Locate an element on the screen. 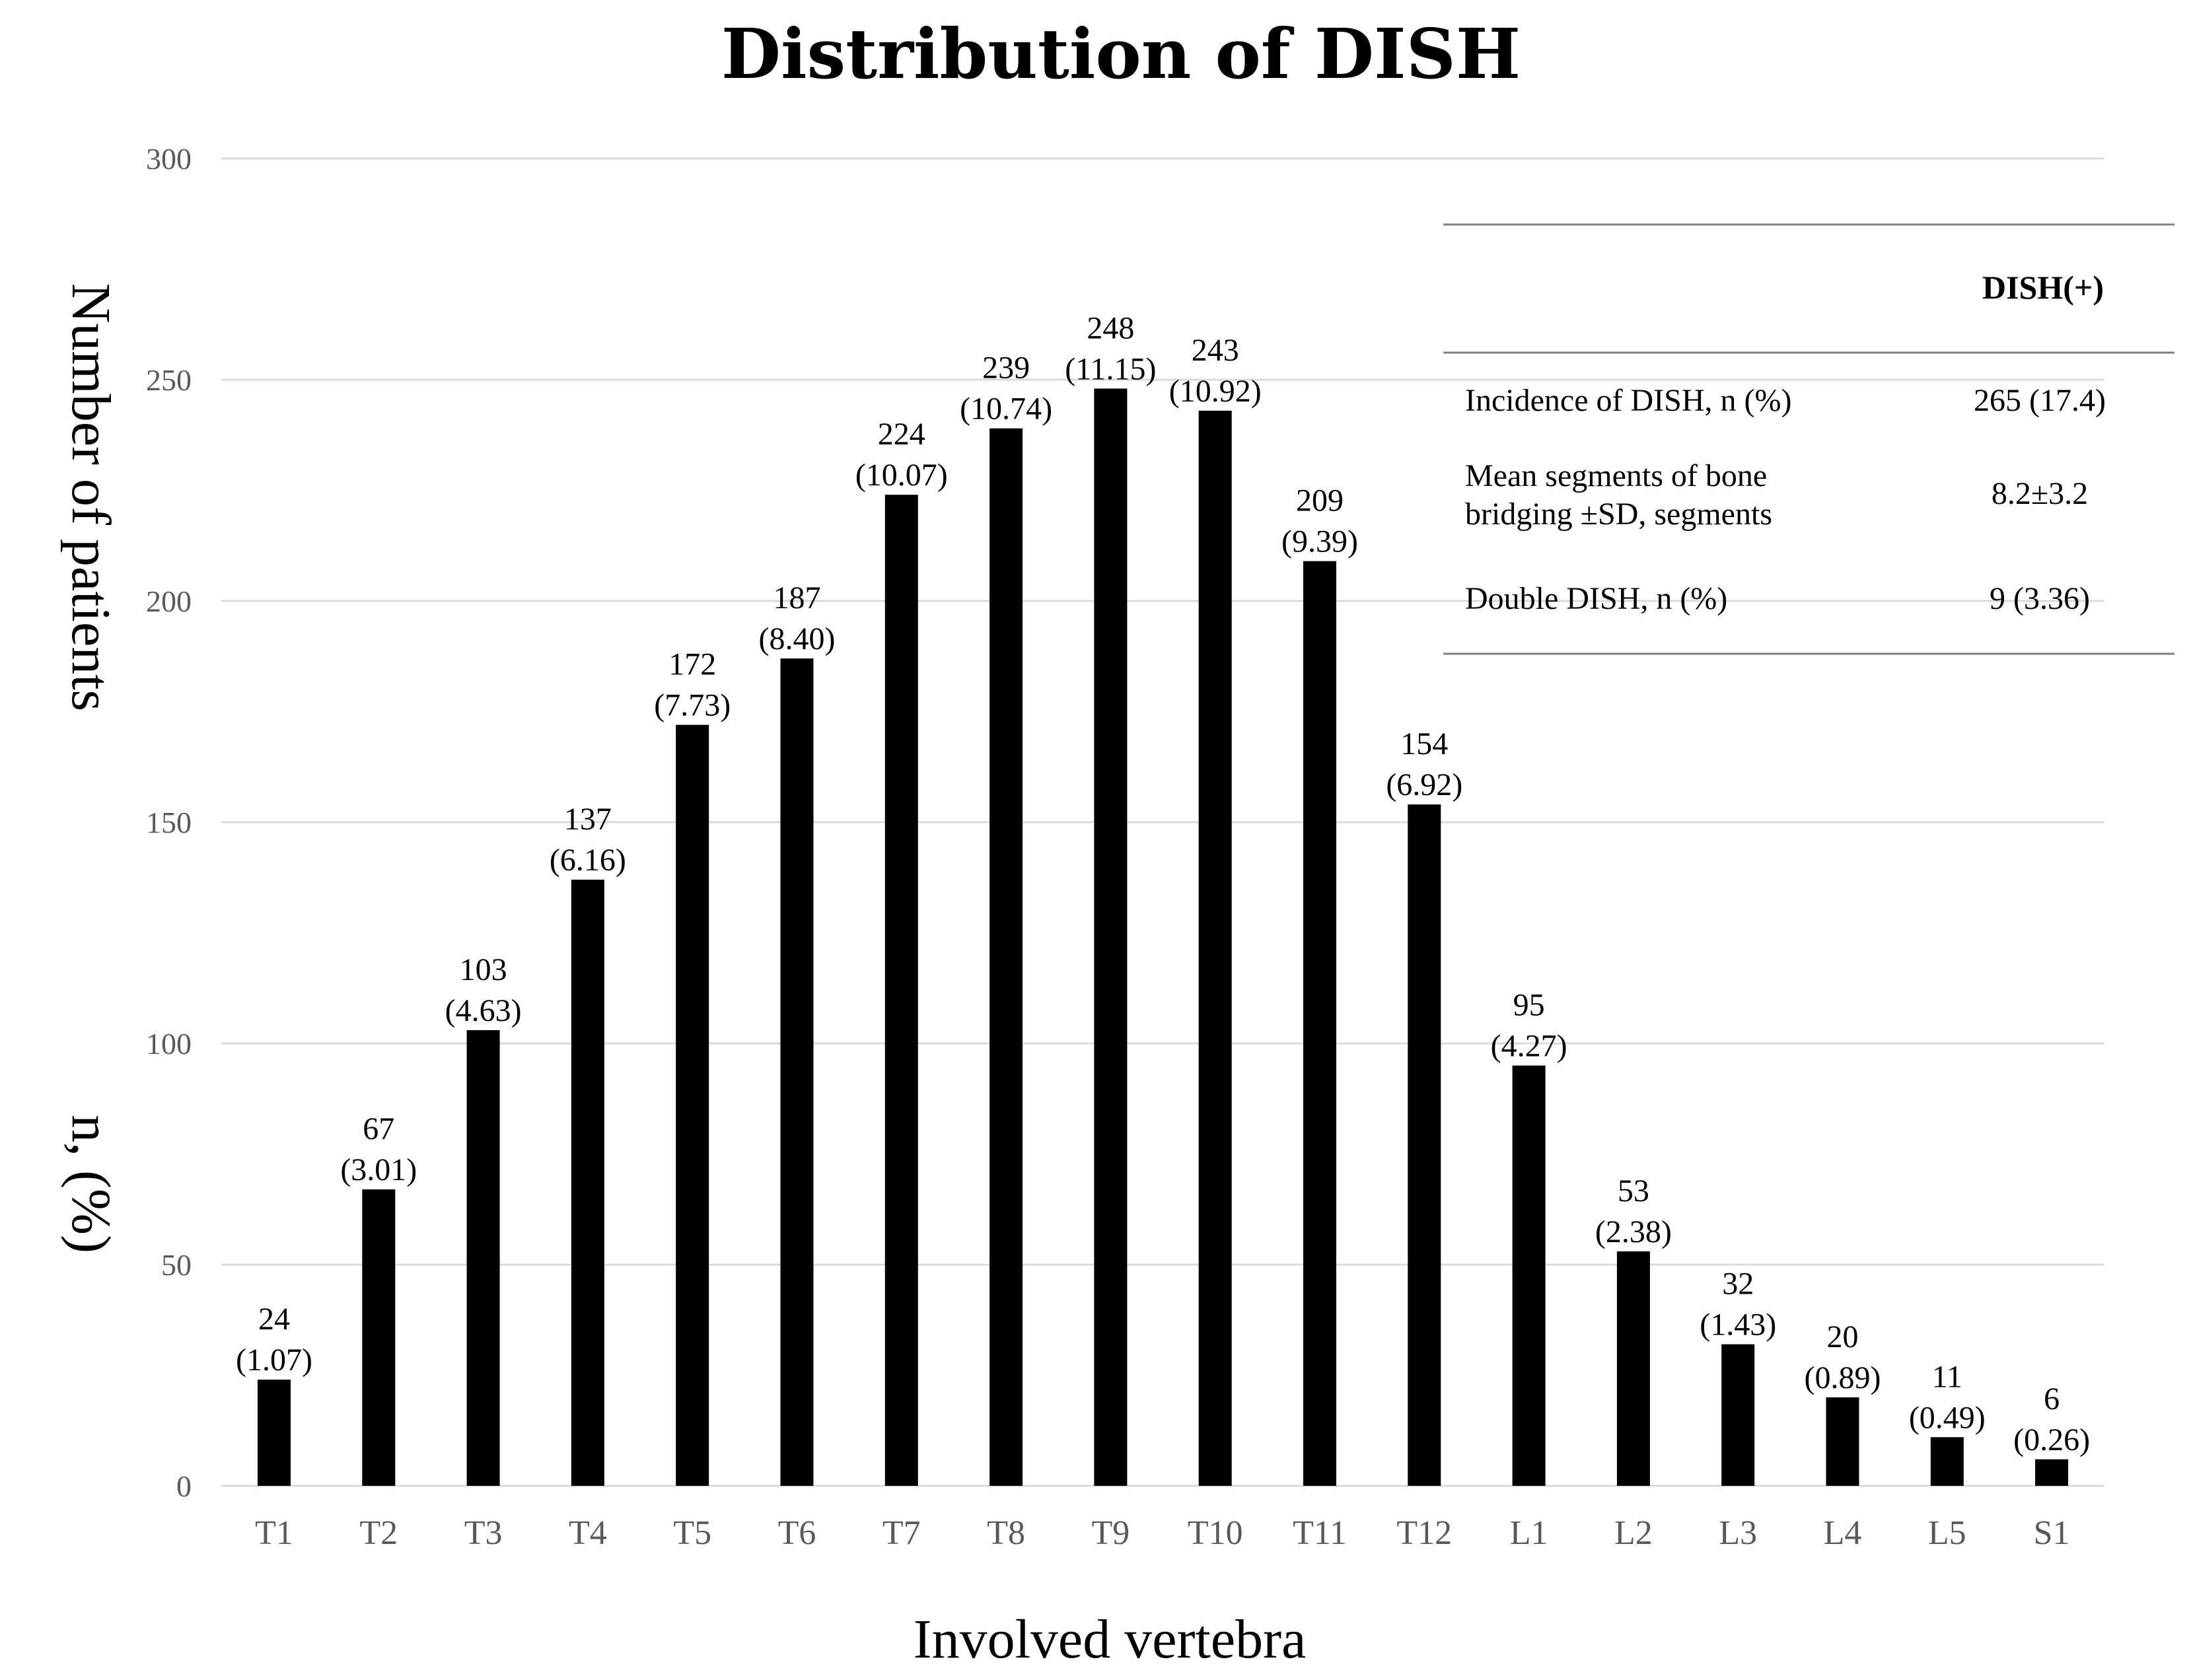 The image size is (2191, 1680). x-tick-label-T6: T6 is located at coordinates (797, 1533).